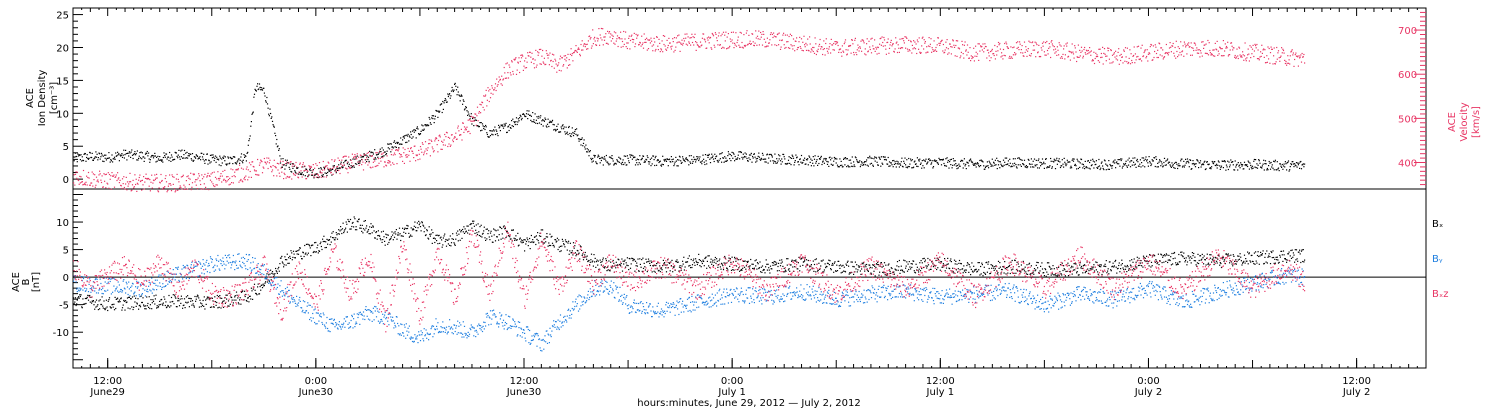 This screenshot has width=1500, height=410. Describe the element at coordinates (64, 306) in the screenshot. I see `bottom-left-tick-label: -5` at that location.